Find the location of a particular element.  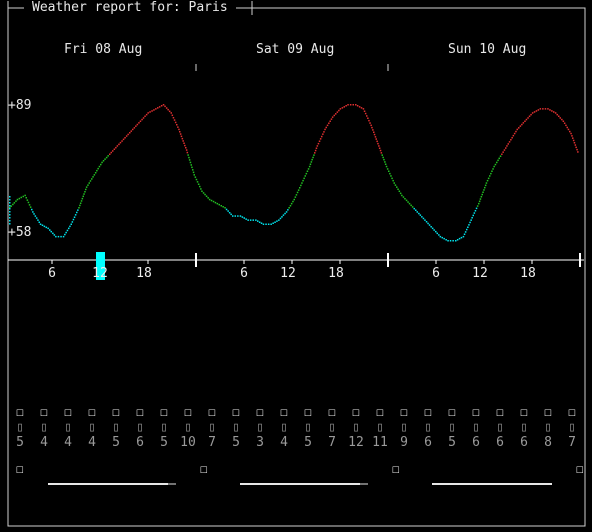

hour-tick-label: 12 is located at coordinates (100, 273).